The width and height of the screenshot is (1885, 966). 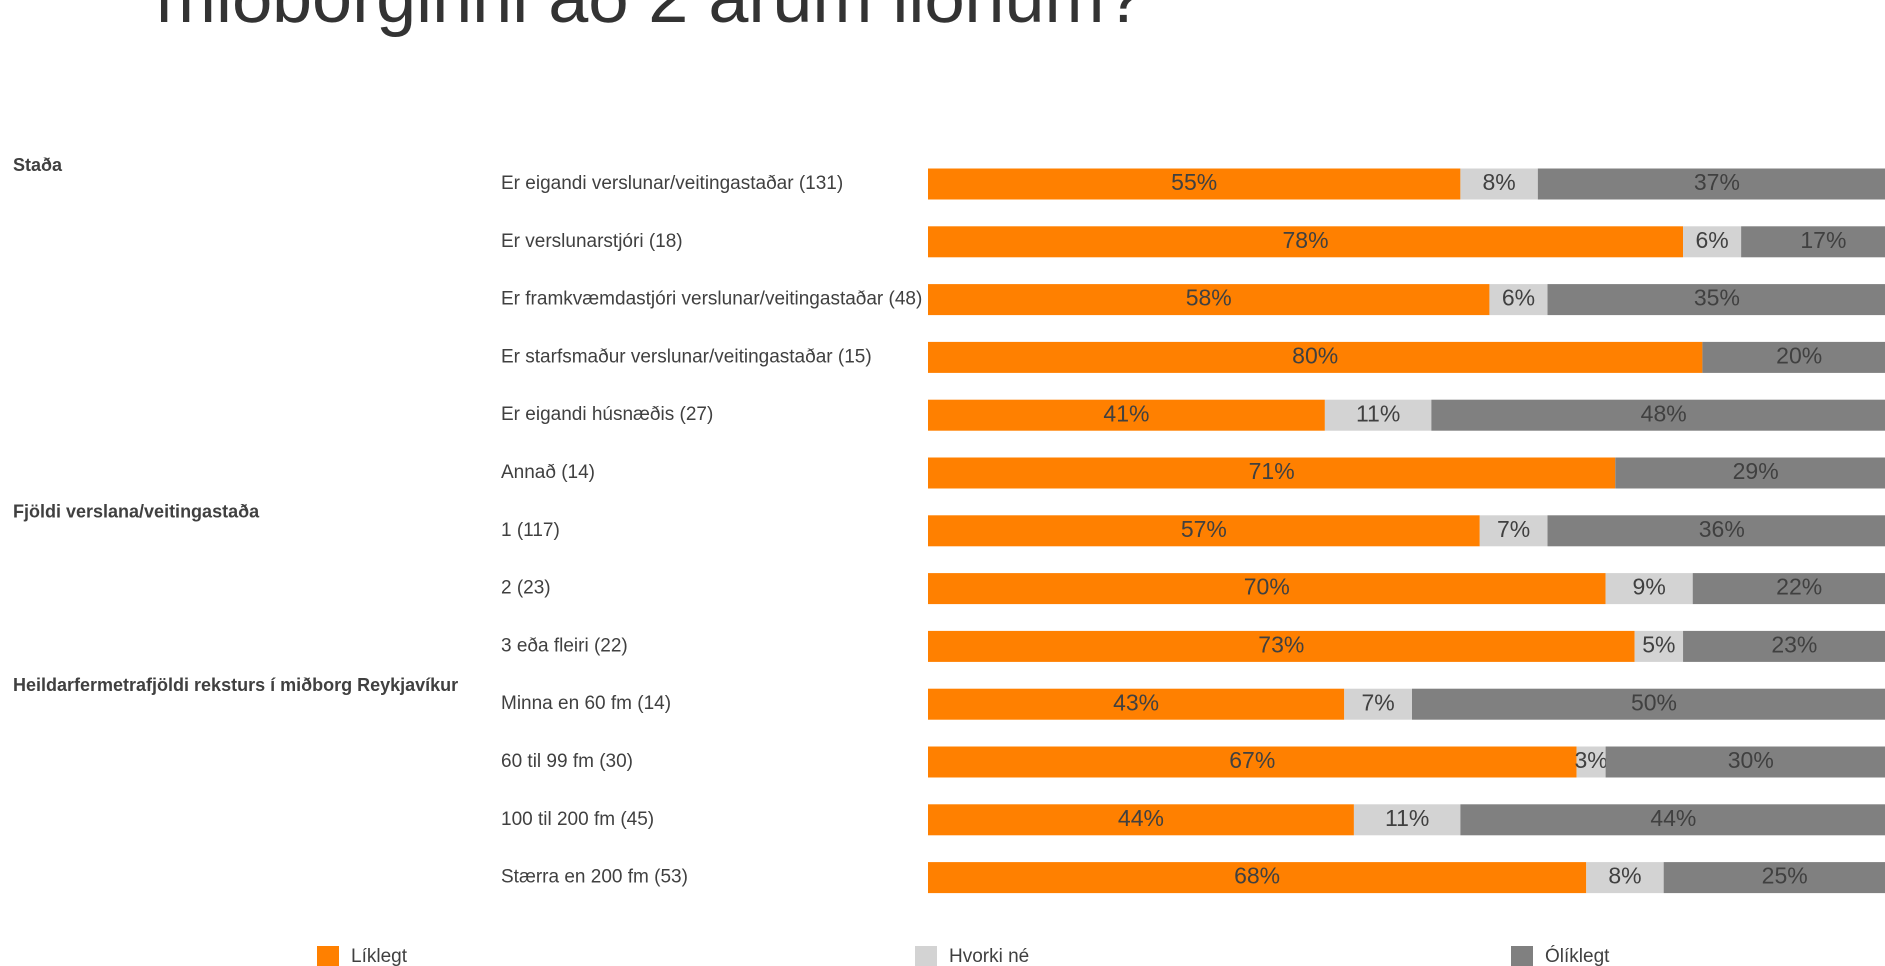 I want to click on group-label: Fjöldi verslana/veitingastaða, so click(x=136, y=512).